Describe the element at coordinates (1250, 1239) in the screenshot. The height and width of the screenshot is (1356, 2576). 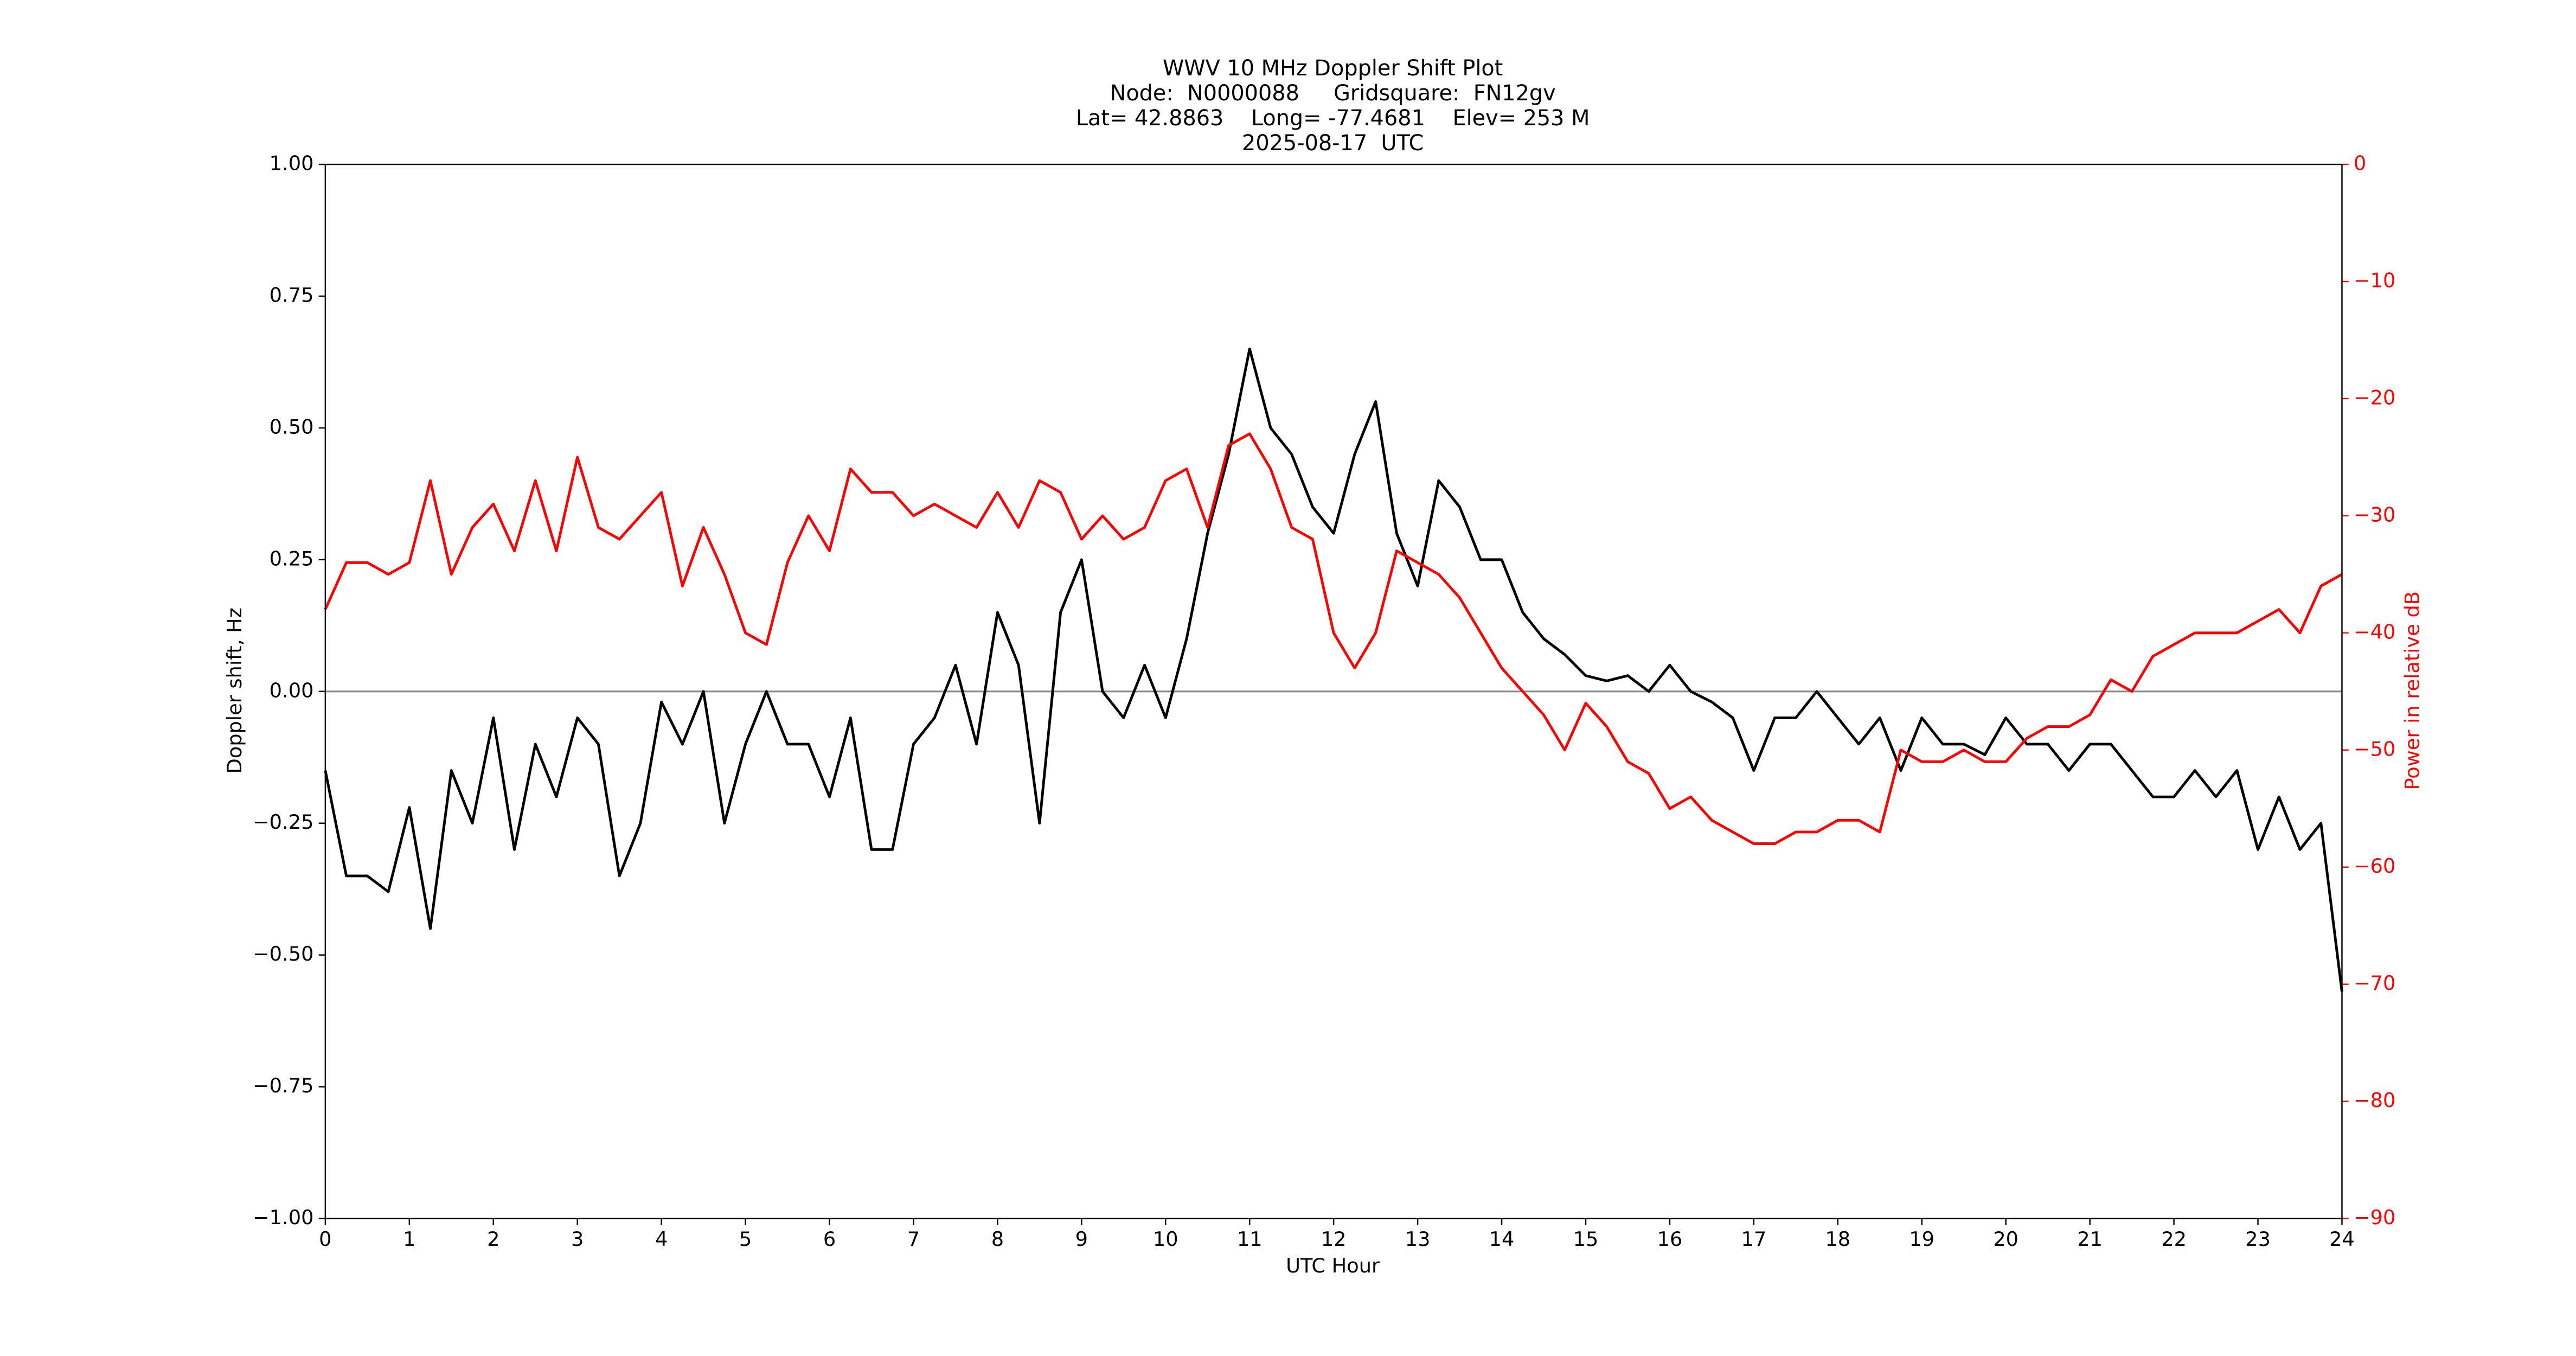
I see `x-tick-label: 11` at that location.